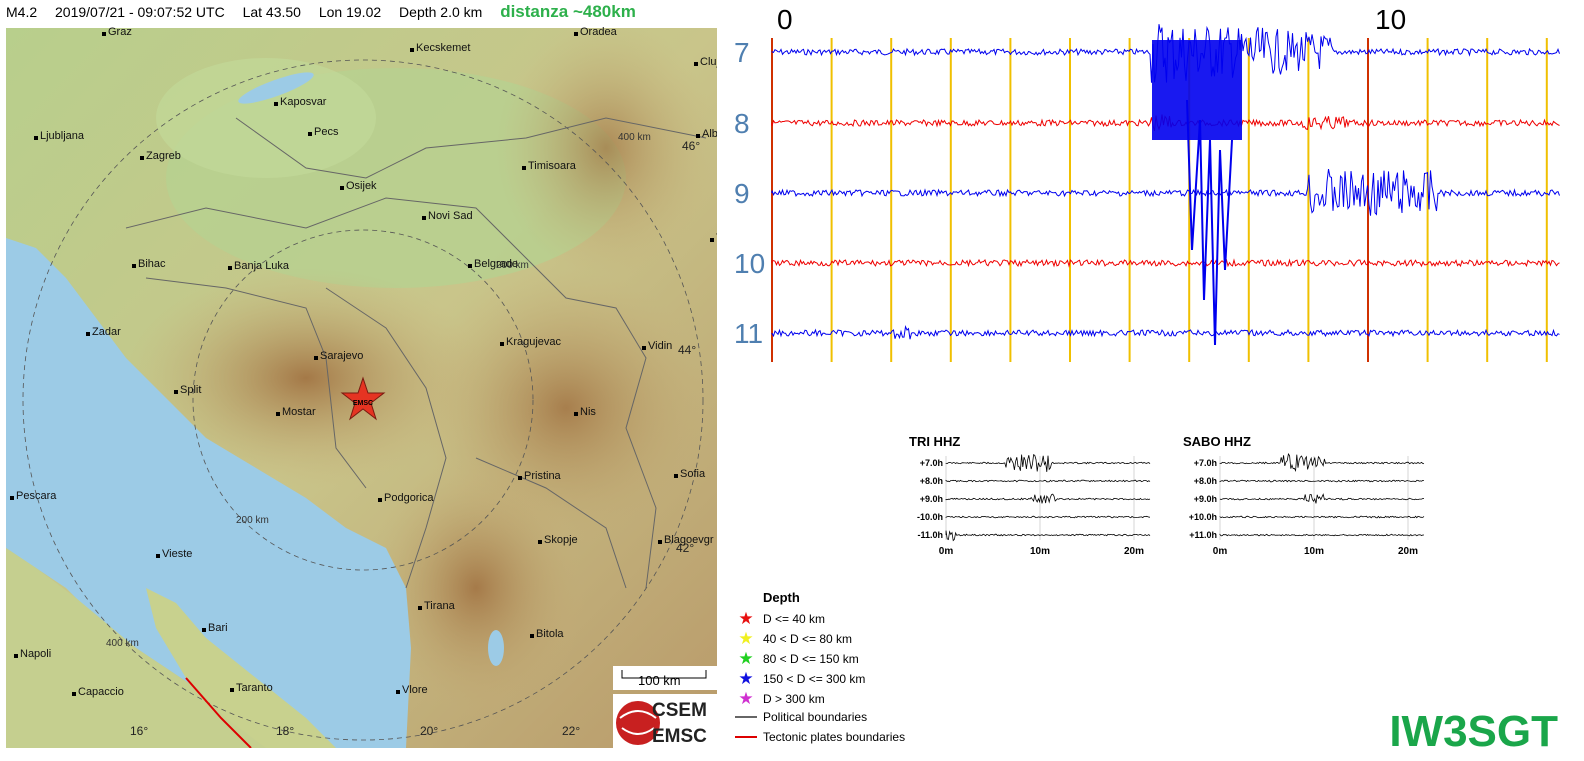 This screenshot has height=761, width=1584. What do you see at coordinates (693, 474) in the screenshot?
I see `city-label: Sofia` at bounding box center [693, 474].